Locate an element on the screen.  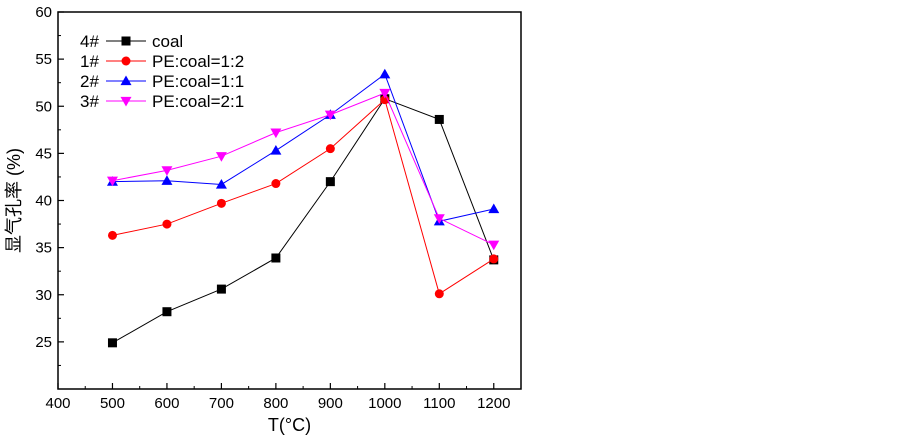
y-tick-label: 50 is located at coordinates (43, 106).